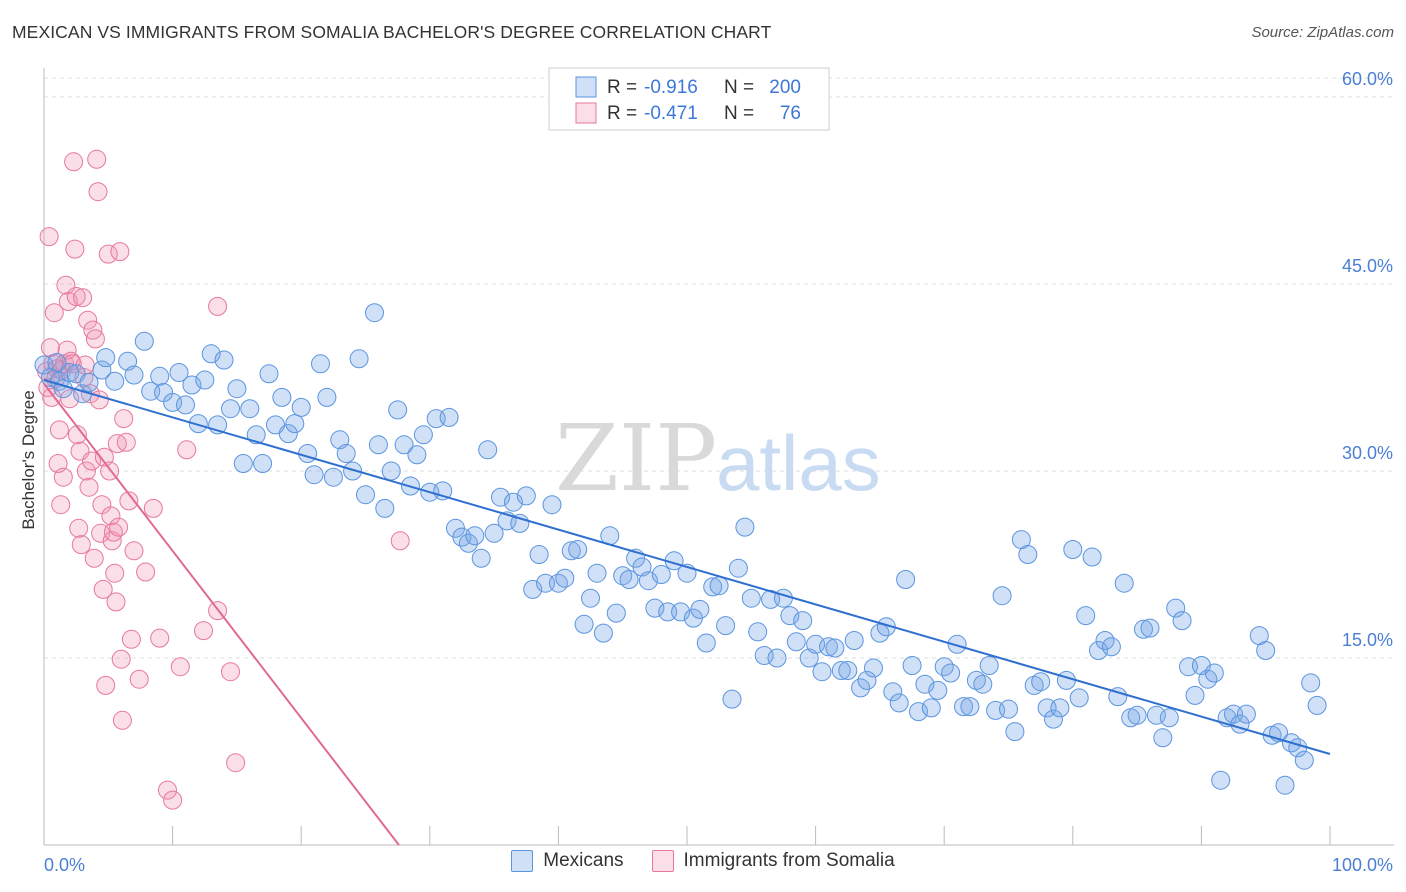 This screenshot has width=1406, height=892. What do you see at coordinates (785, 87) in the screenshot?
I see `legend-n-value-1: 200` at bounding box center [785, 87].